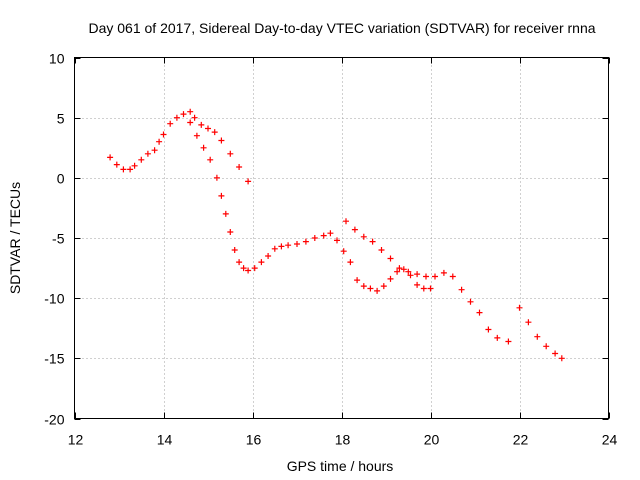 The image size is (640, 480). Describe the element at coordinates (165, 440) in the screenshot. I see `x-tick-label: 14` at that location.